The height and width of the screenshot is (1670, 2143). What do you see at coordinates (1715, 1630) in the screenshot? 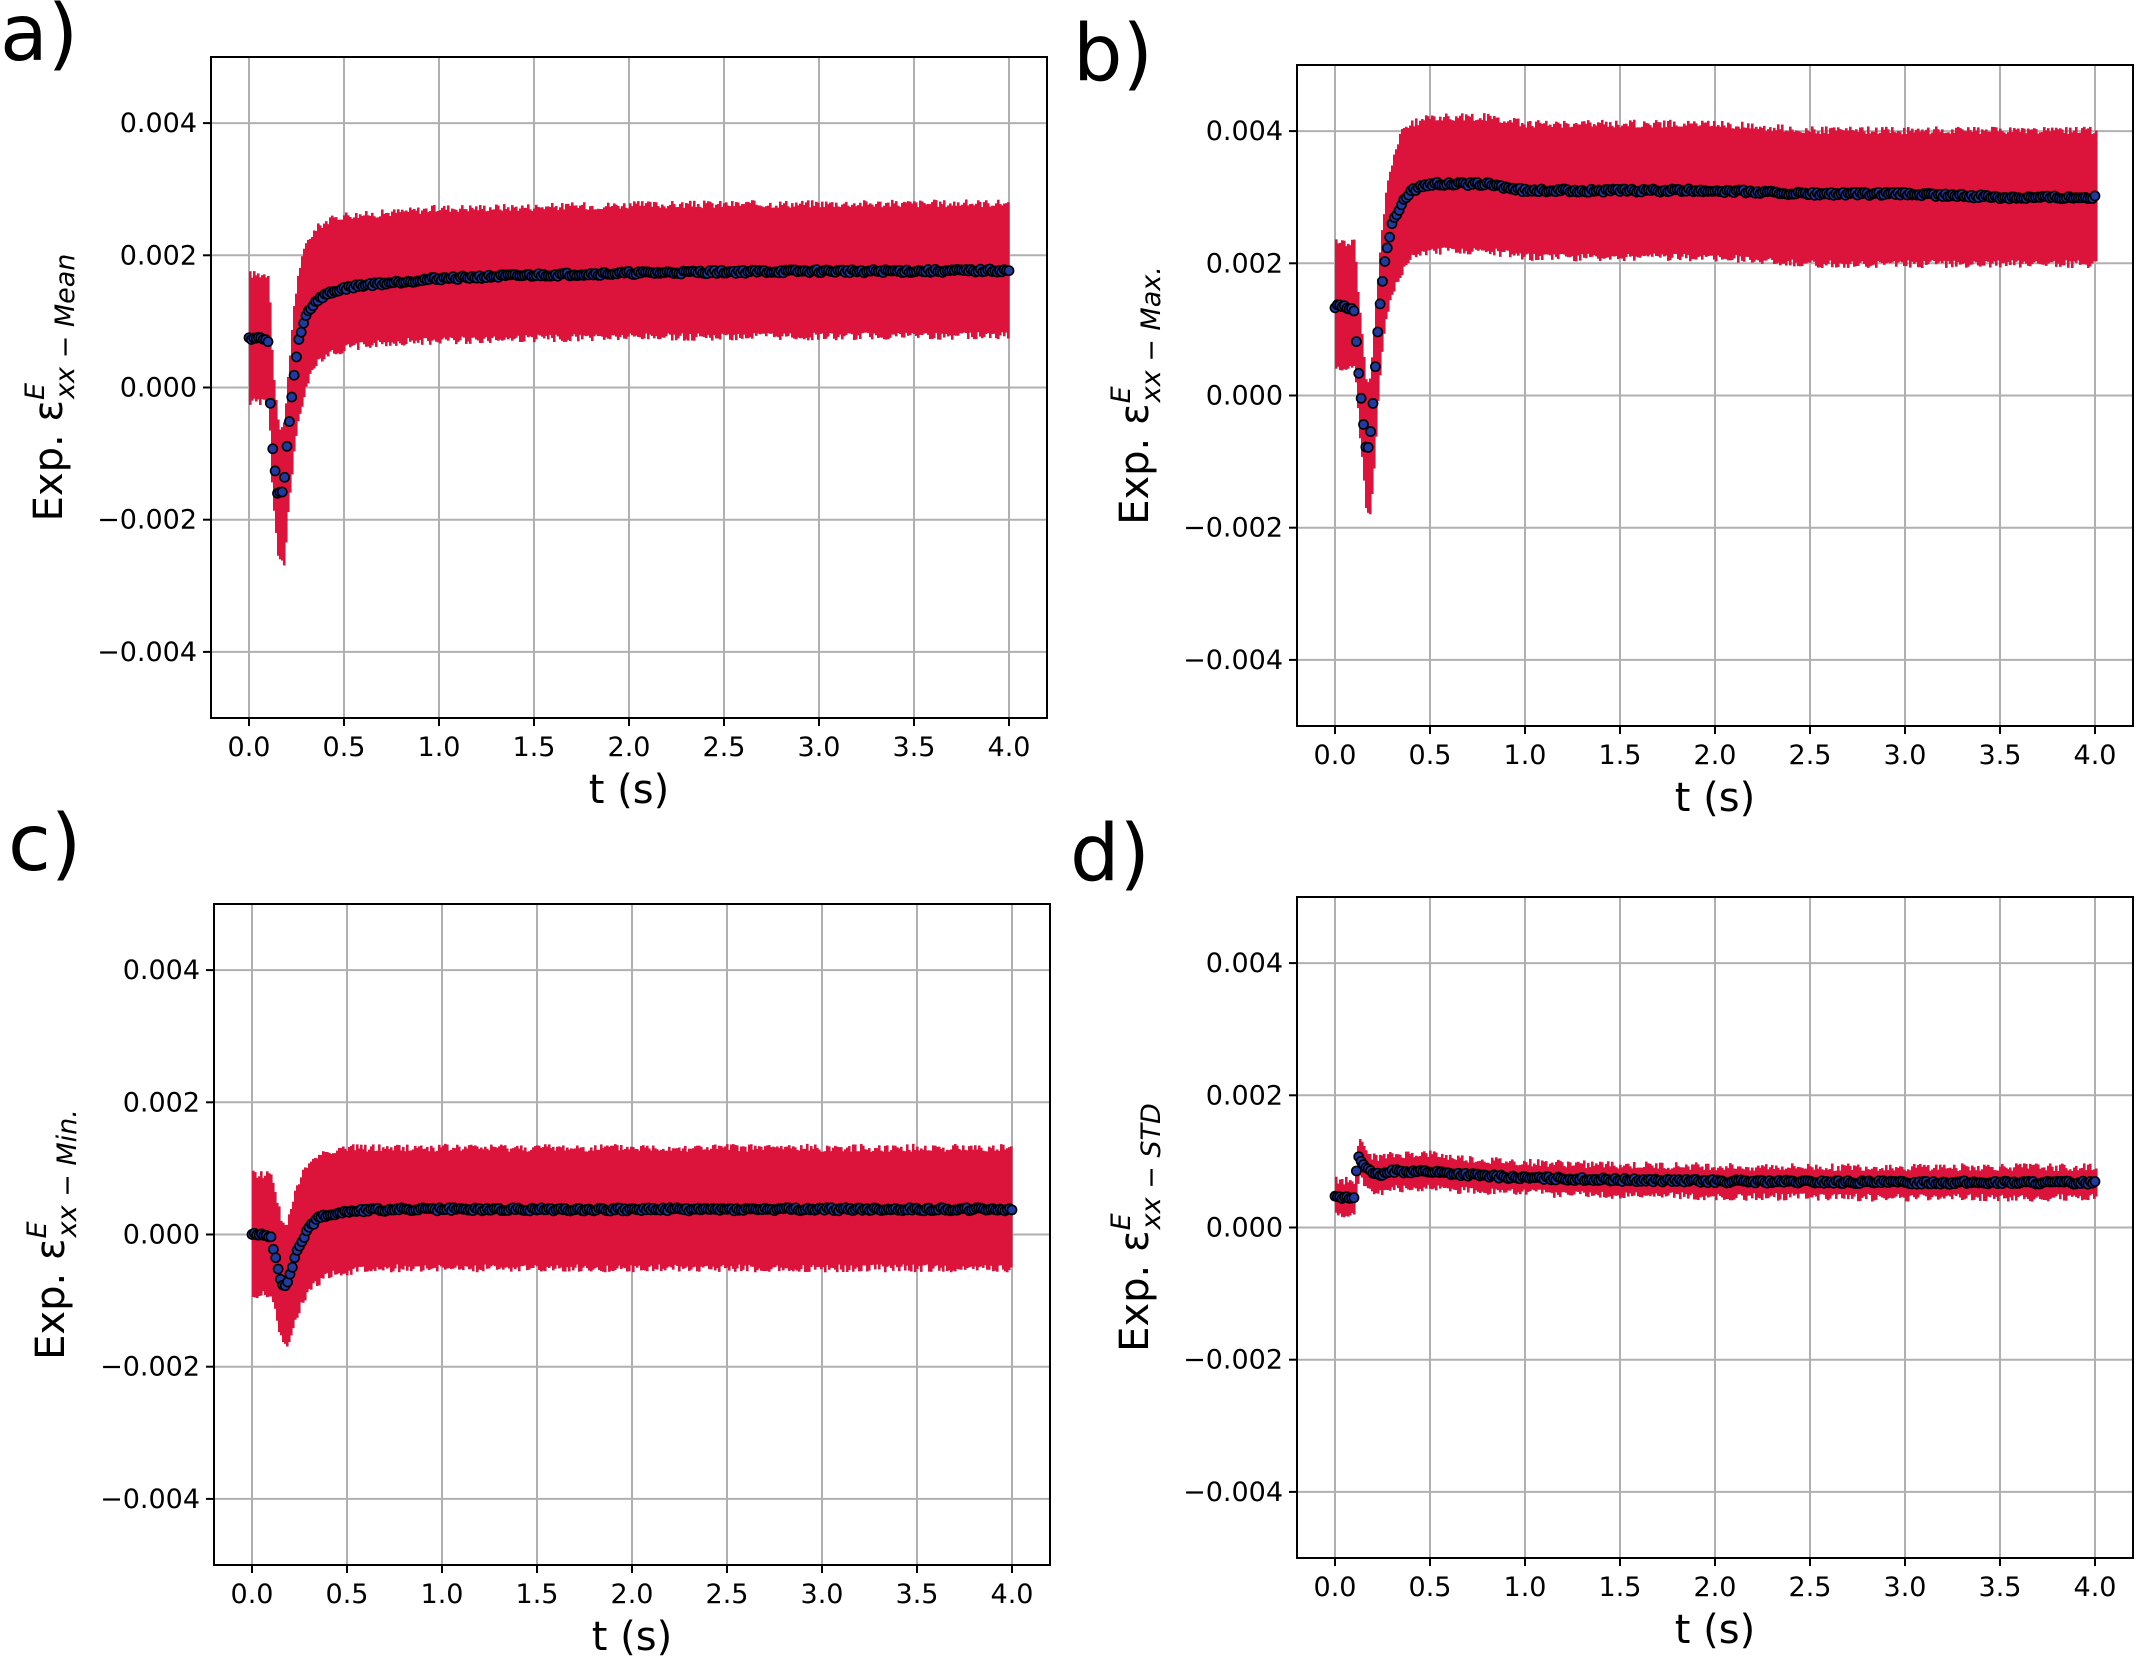
I see `x-axis-label: t (s)` at bounding box center [1715, 1630].